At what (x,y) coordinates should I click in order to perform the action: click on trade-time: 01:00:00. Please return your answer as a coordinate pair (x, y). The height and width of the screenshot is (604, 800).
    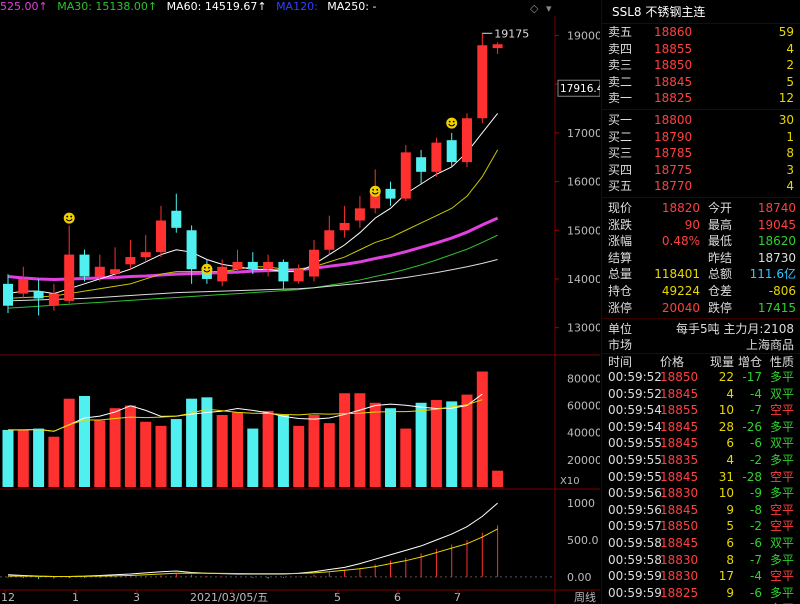
    Looking at the image, I should click on (632, 602).